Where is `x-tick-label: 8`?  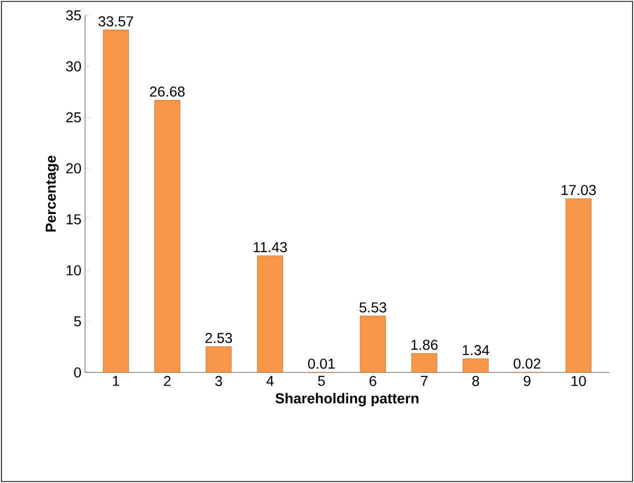 x-tick-label: 8 is located at coordinates (476, 381).